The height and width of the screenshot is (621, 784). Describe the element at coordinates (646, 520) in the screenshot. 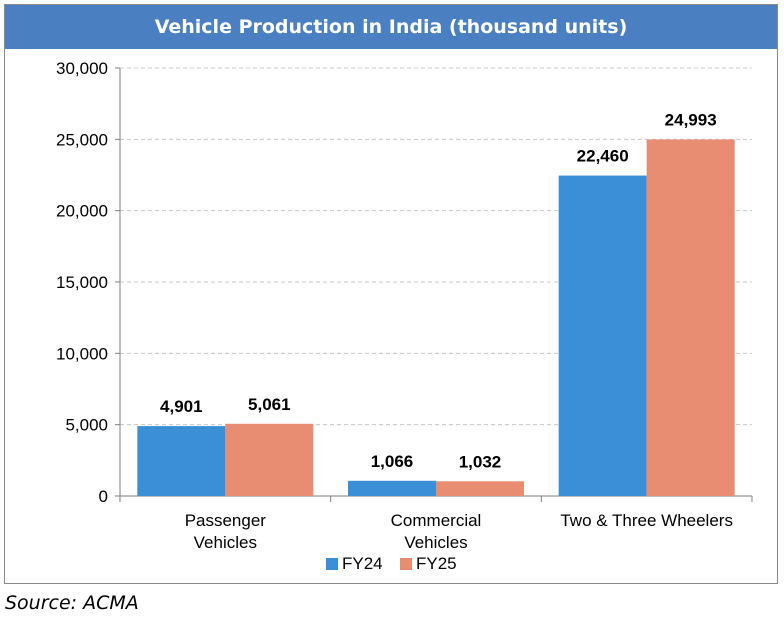

I see `x-tick-label: Two & Three Wheelers` at that location.